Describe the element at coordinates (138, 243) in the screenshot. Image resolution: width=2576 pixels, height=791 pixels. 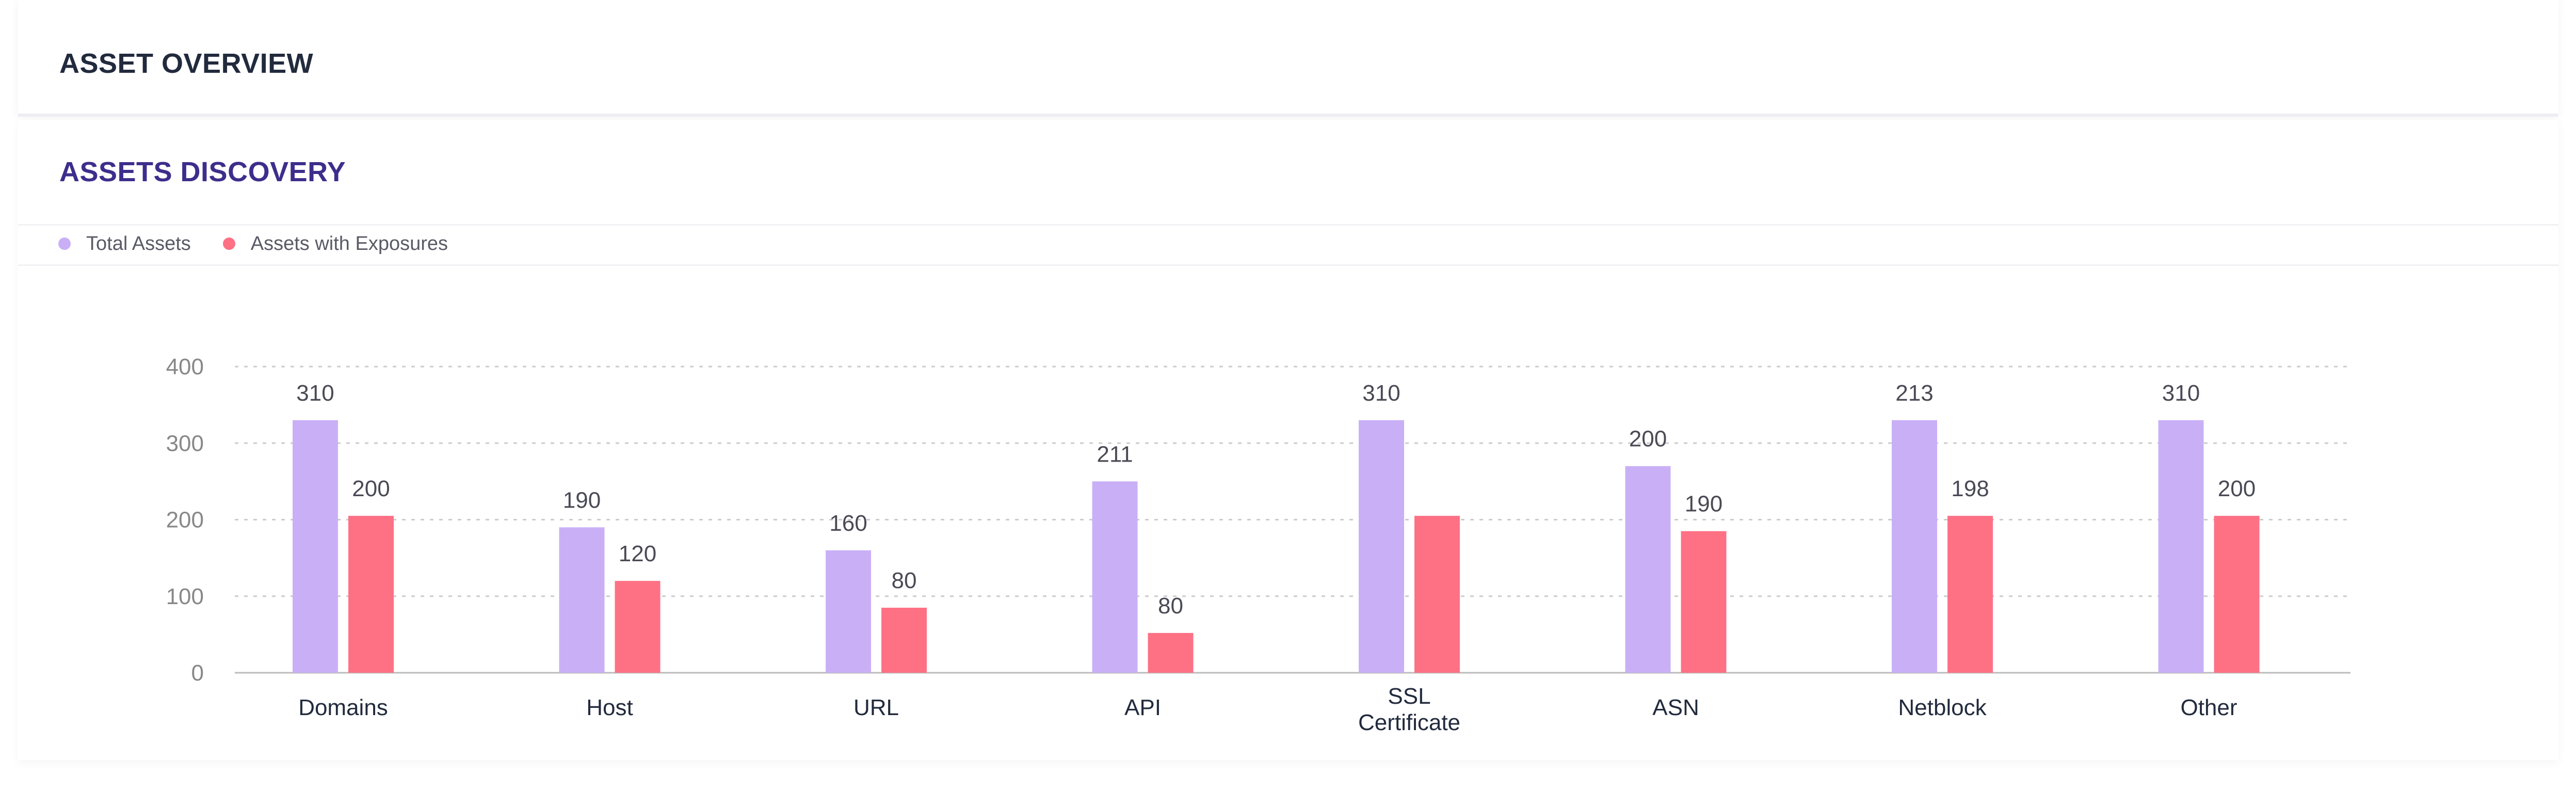
I see `legend-label-total-assets: Total Assets` at that location.